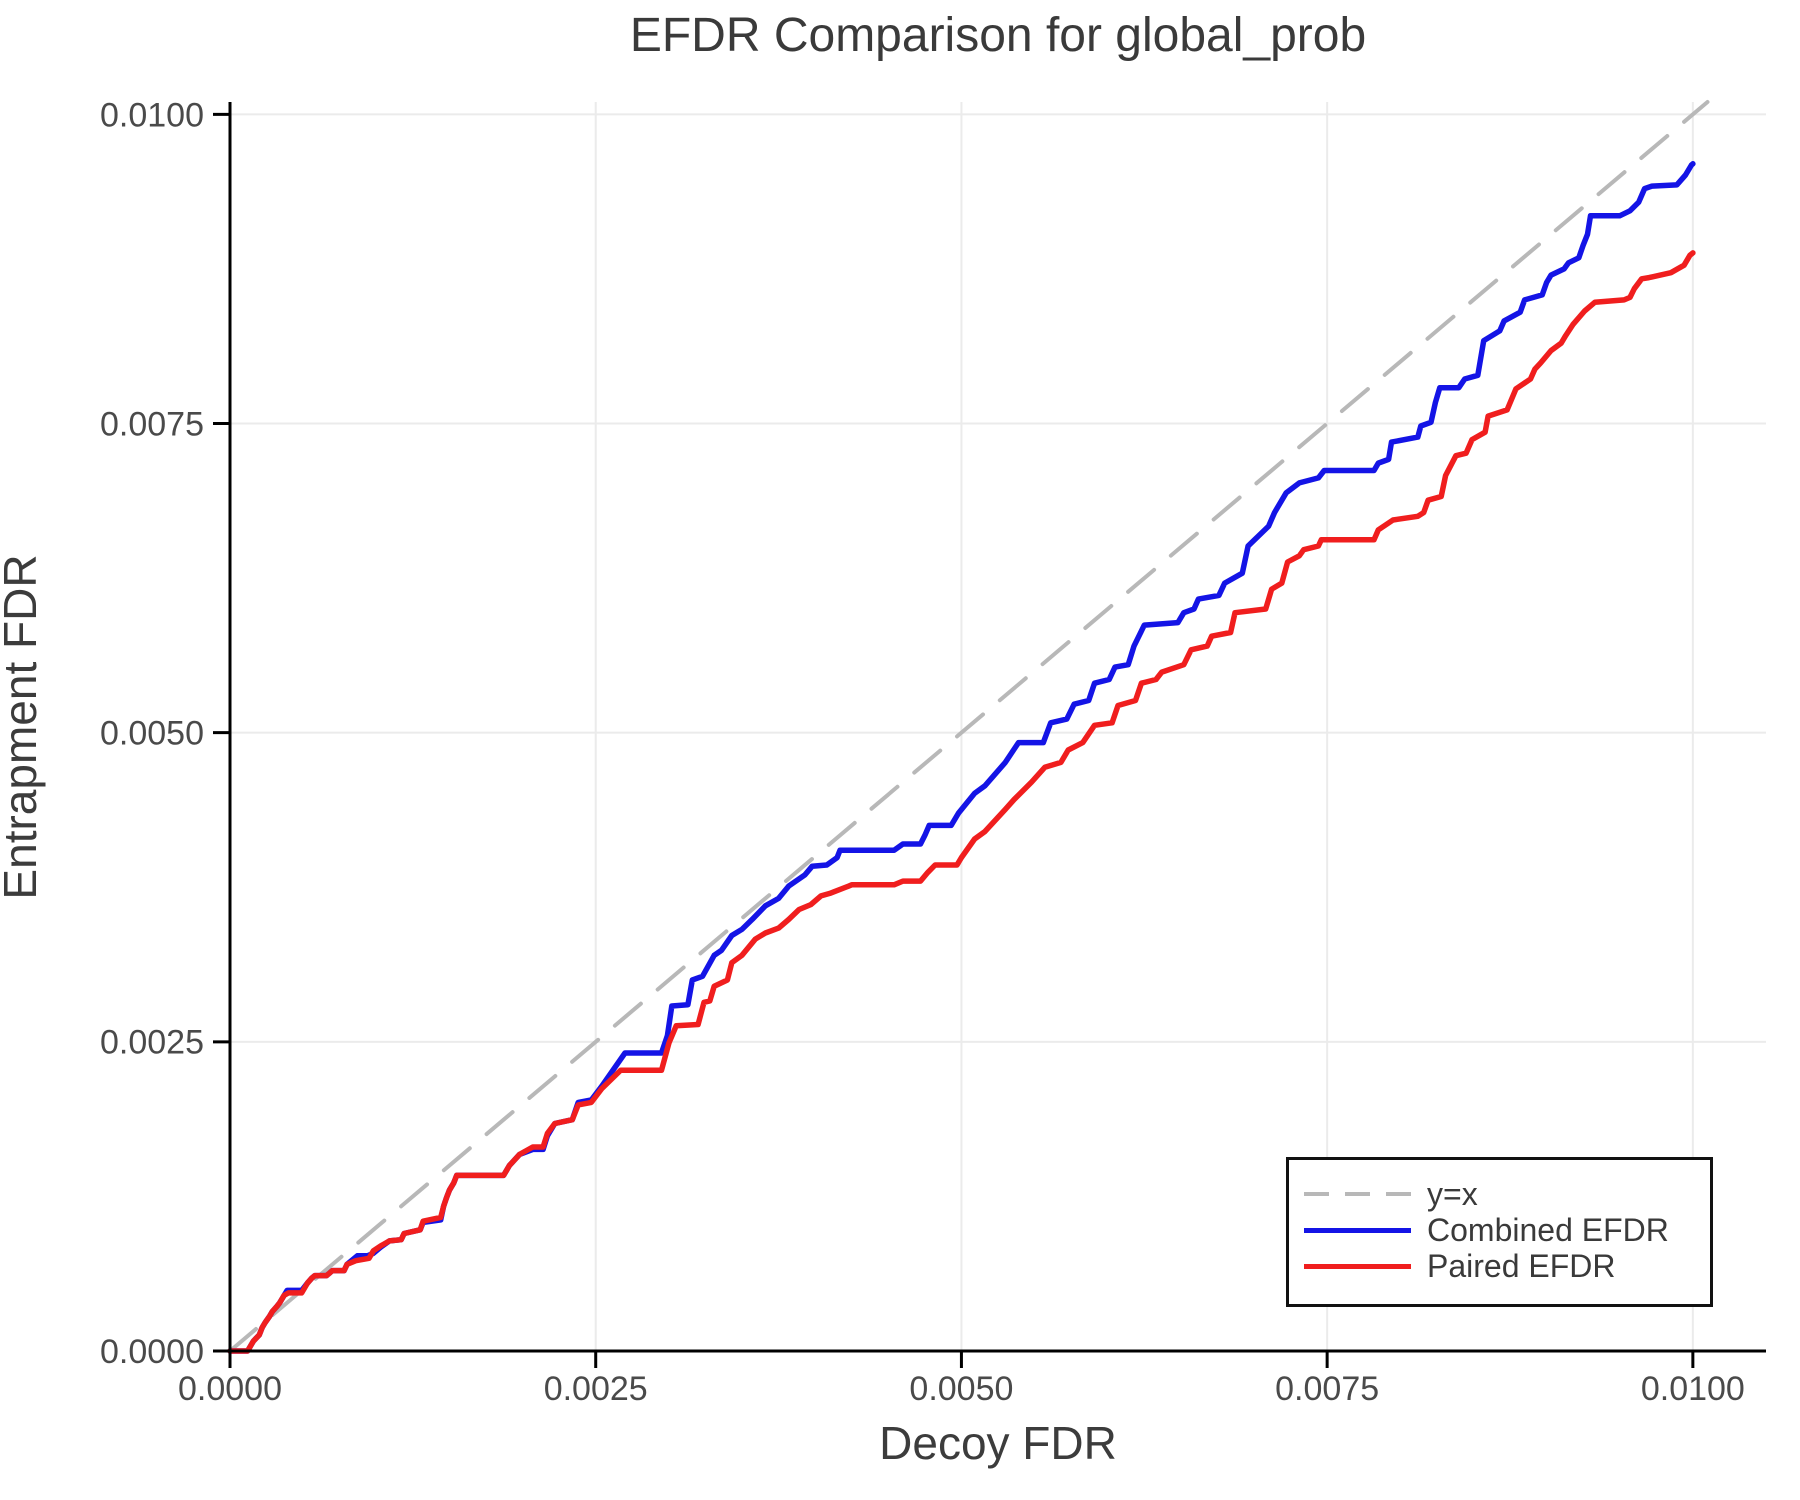  I want to click on legend-line-sample-identity, so click(1357, 1194).